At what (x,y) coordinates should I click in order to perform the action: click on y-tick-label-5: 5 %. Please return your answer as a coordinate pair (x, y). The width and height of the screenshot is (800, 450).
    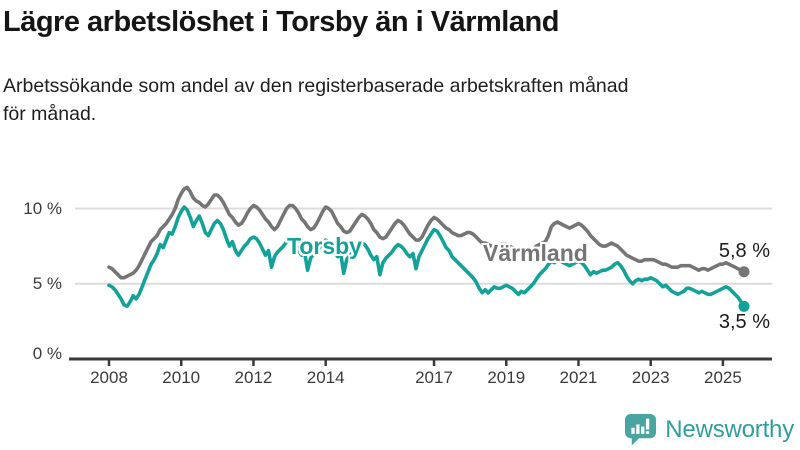
    Looking at the image, I should click on (47, 283).